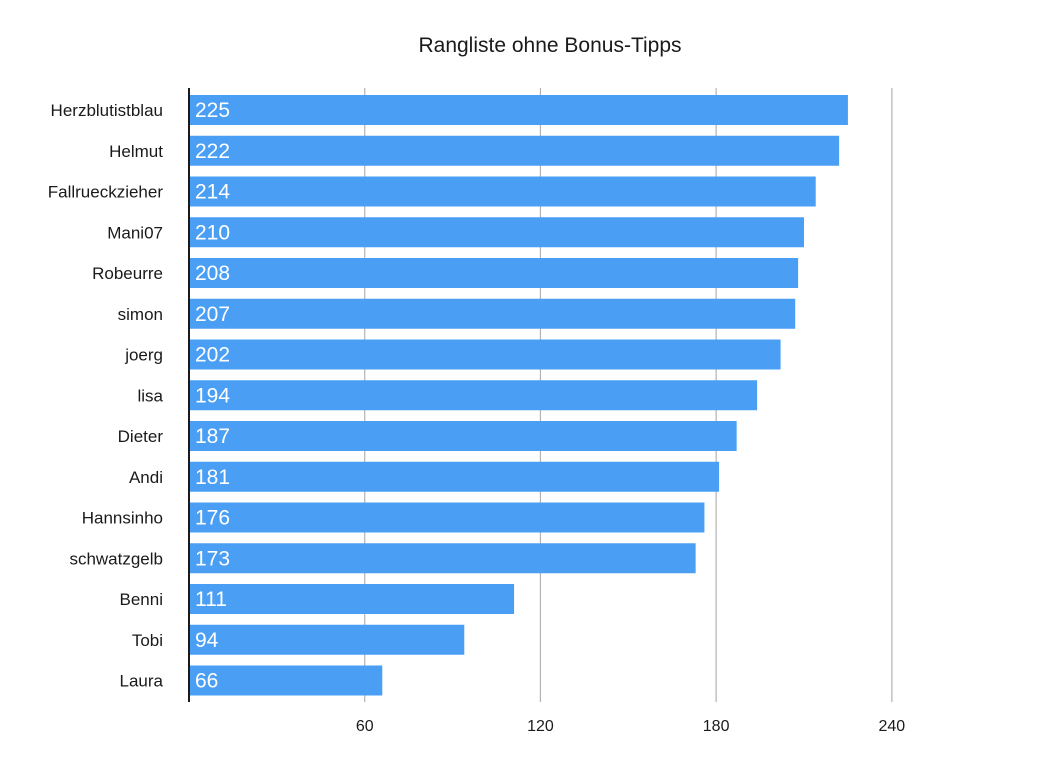 Image resolution: width=1044 pixels, height=766 pixels. I want to click on category-label: Laura, so click(142, 681).